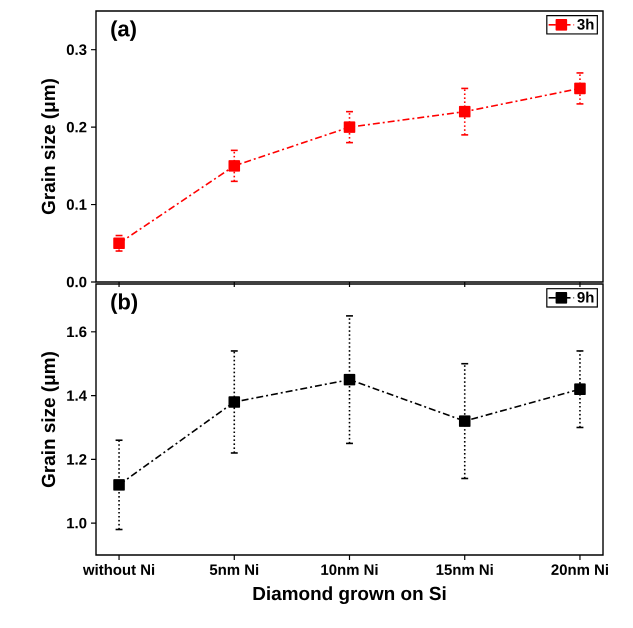  Describe the element at coordinates (585, 297) in the screenshot. I see `legend-label: 9h` at that location.